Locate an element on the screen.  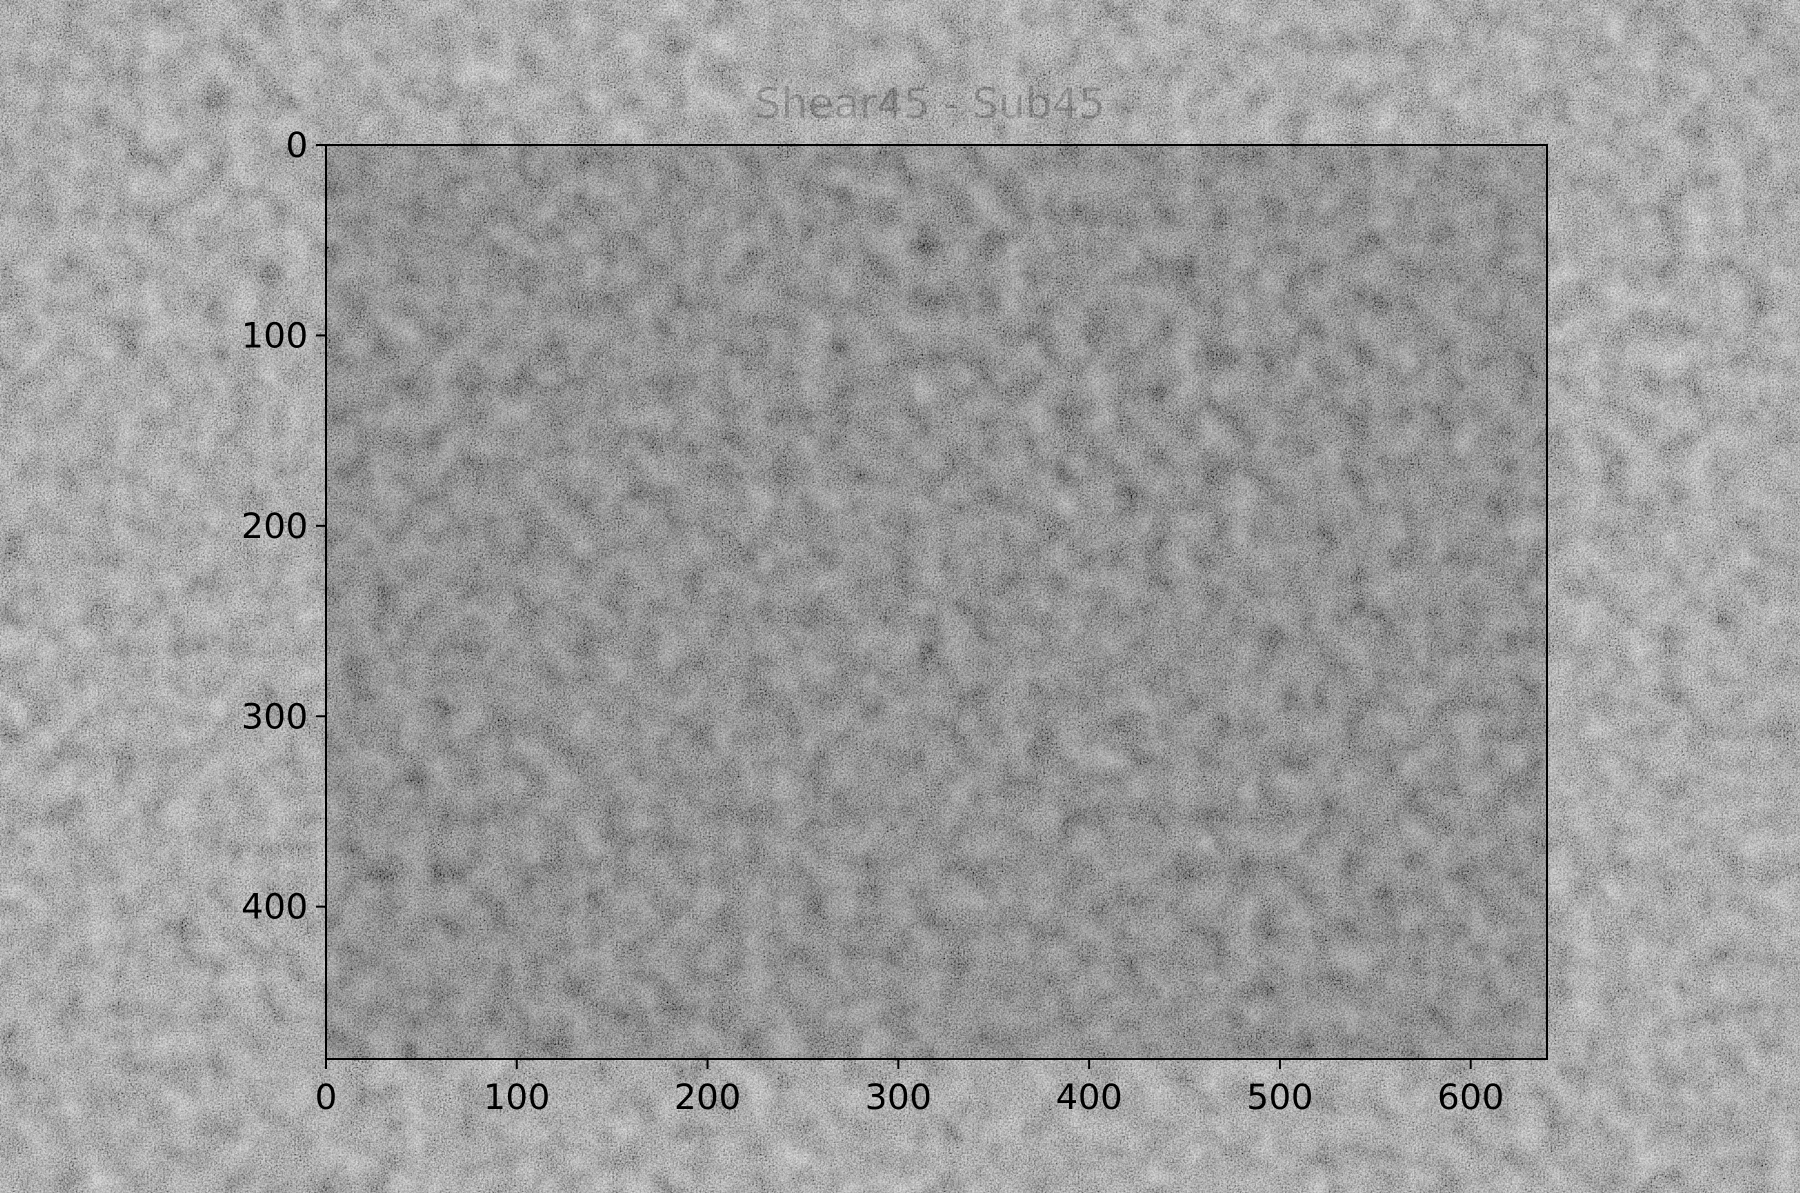
y-tick-label: 300 is located at coordinates (274, 717).